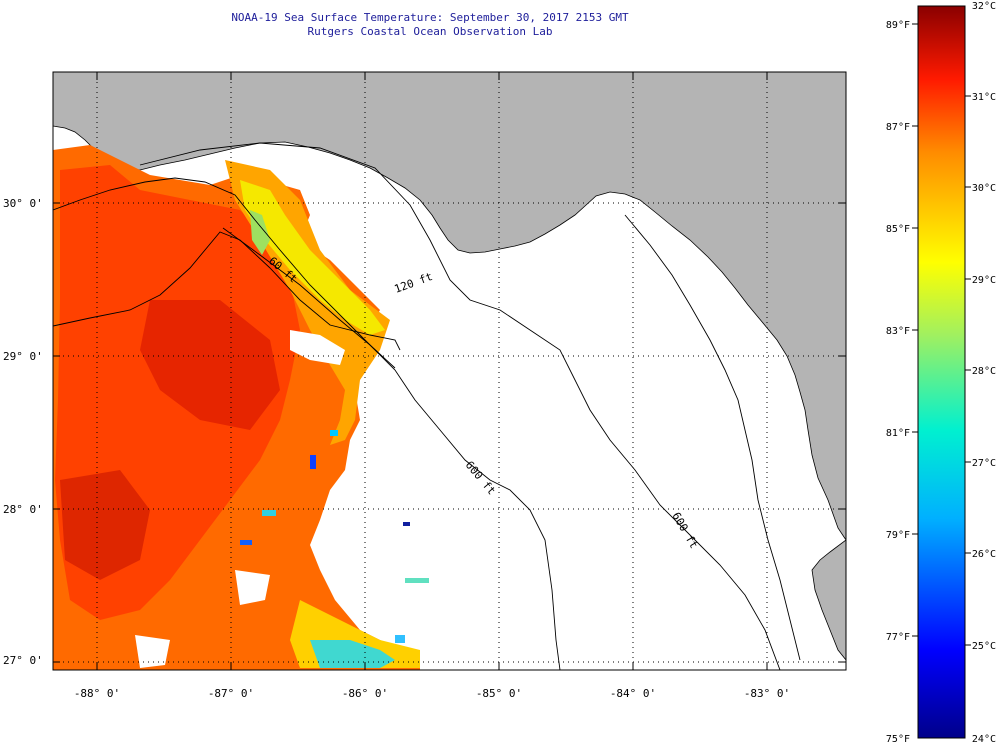 The image size is (1000, 754). I want to click on cb-c-27: 27°C, so click(984, 463).